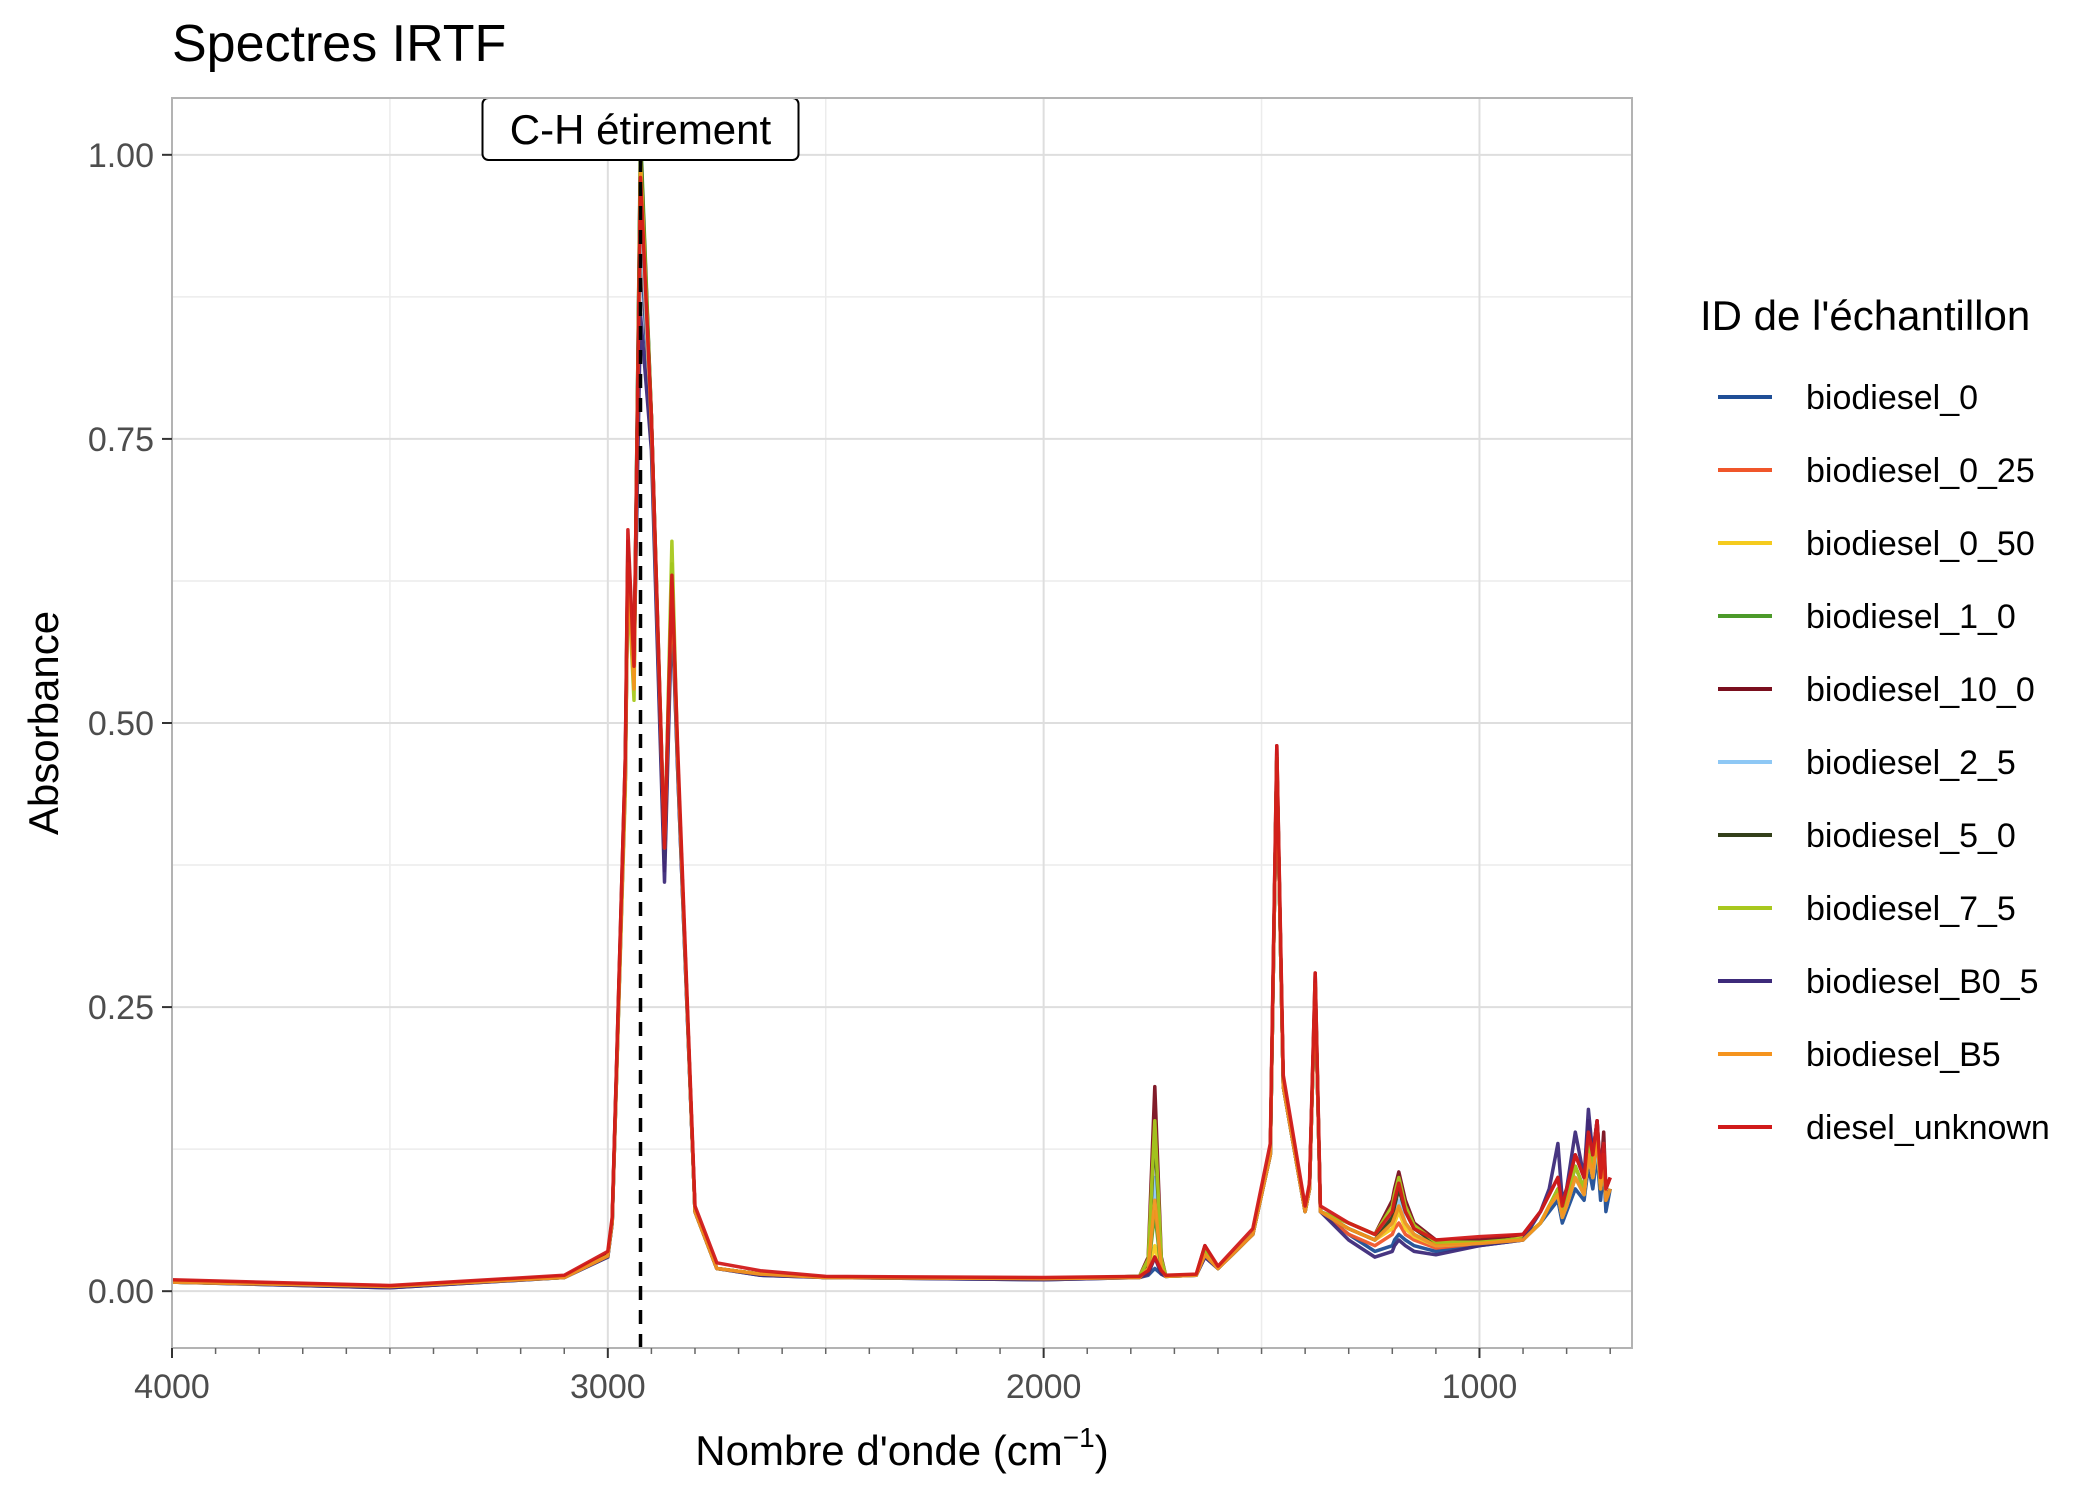 This screenshot has width=2100, height=1500. I want to click on x-tick-label: 1000, so click(1480, 1387).